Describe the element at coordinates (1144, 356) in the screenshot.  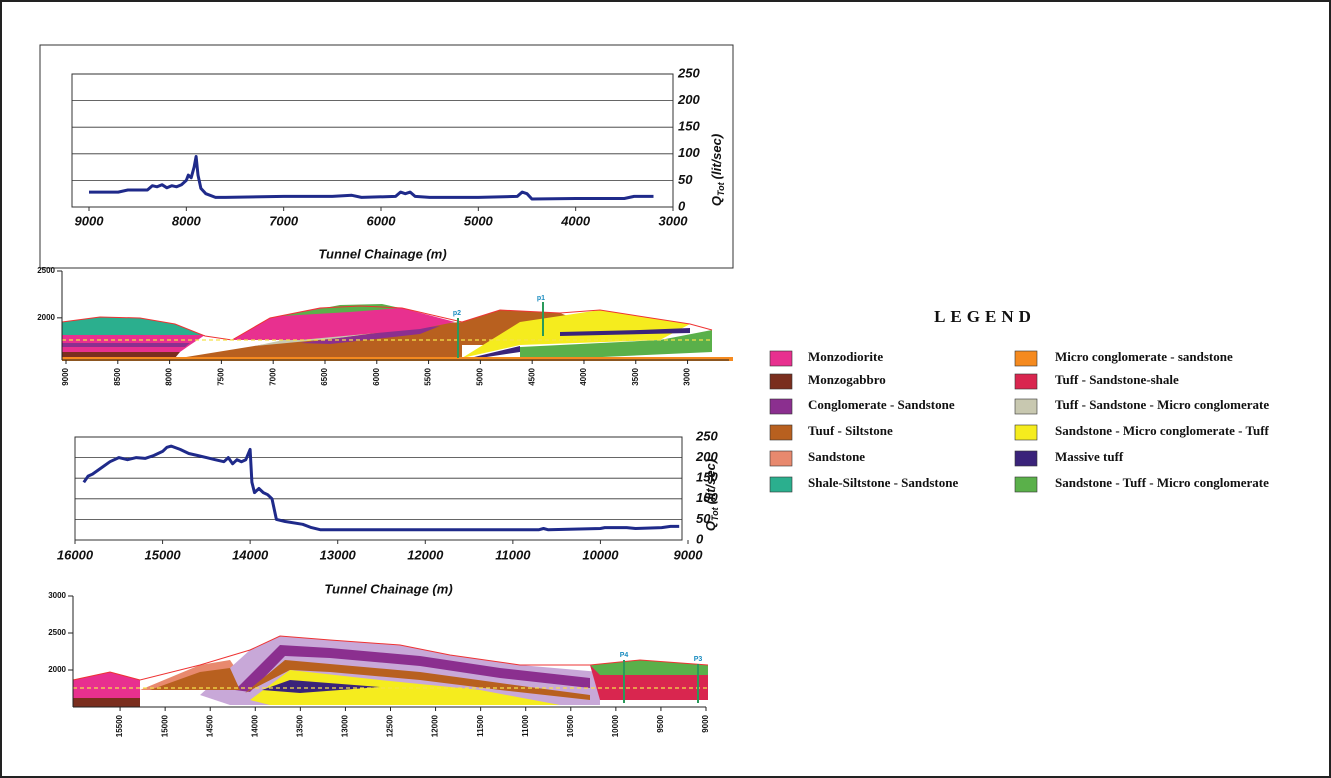
I see `legend-label: Micro conglomerate - sandstone` at that location.